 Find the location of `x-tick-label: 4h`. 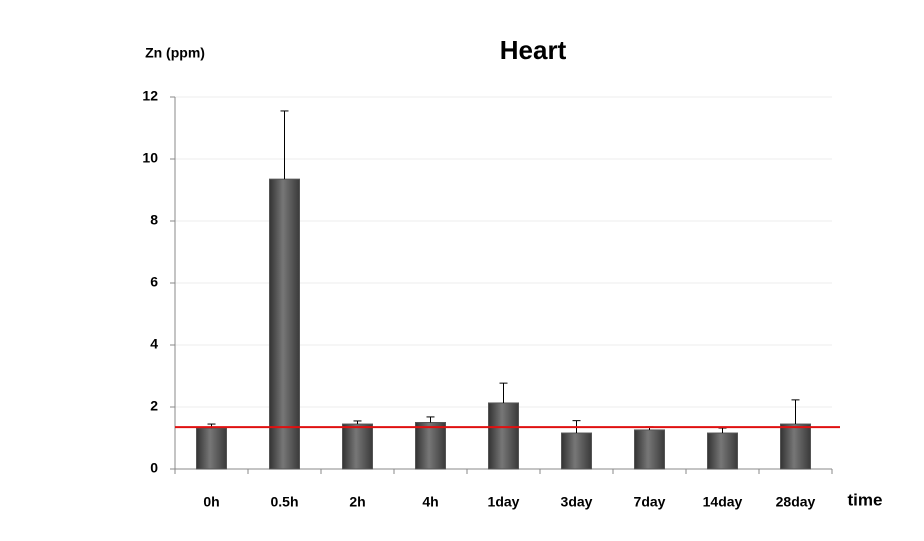

x-tick-label: 4h is located at coordinates (430, 502).